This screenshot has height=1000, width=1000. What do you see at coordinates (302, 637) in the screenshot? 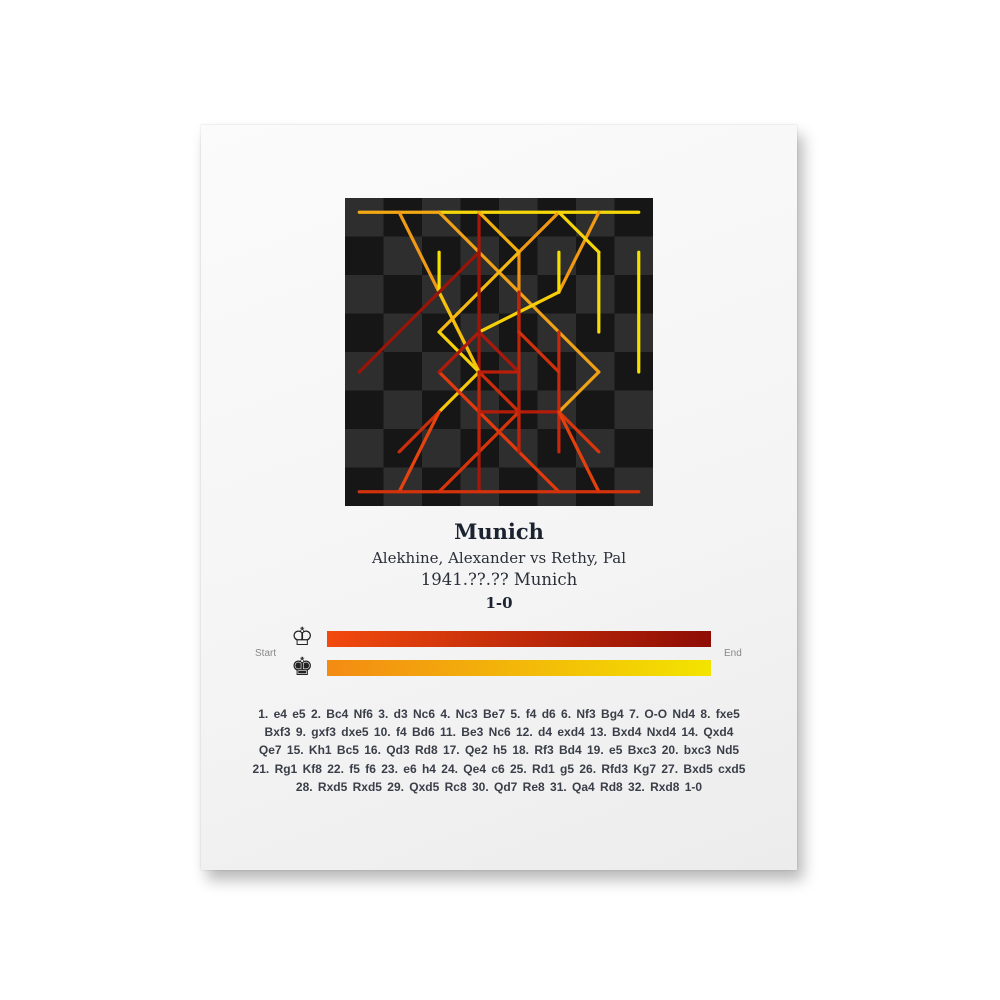
I see `white-king-icon: ♔` at bounding box center [302, 637].